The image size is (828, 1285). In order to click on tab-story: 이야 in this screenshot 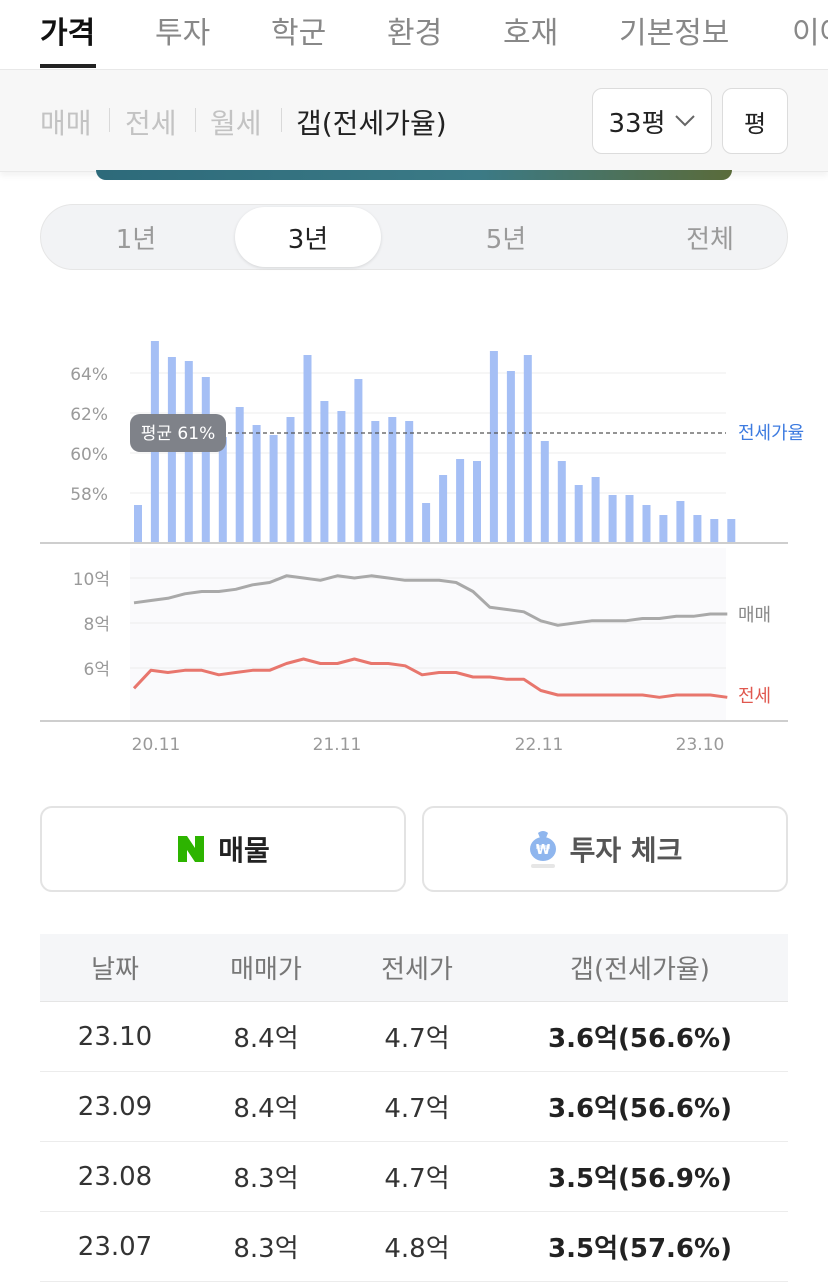, I will do `click(810, 33)`.